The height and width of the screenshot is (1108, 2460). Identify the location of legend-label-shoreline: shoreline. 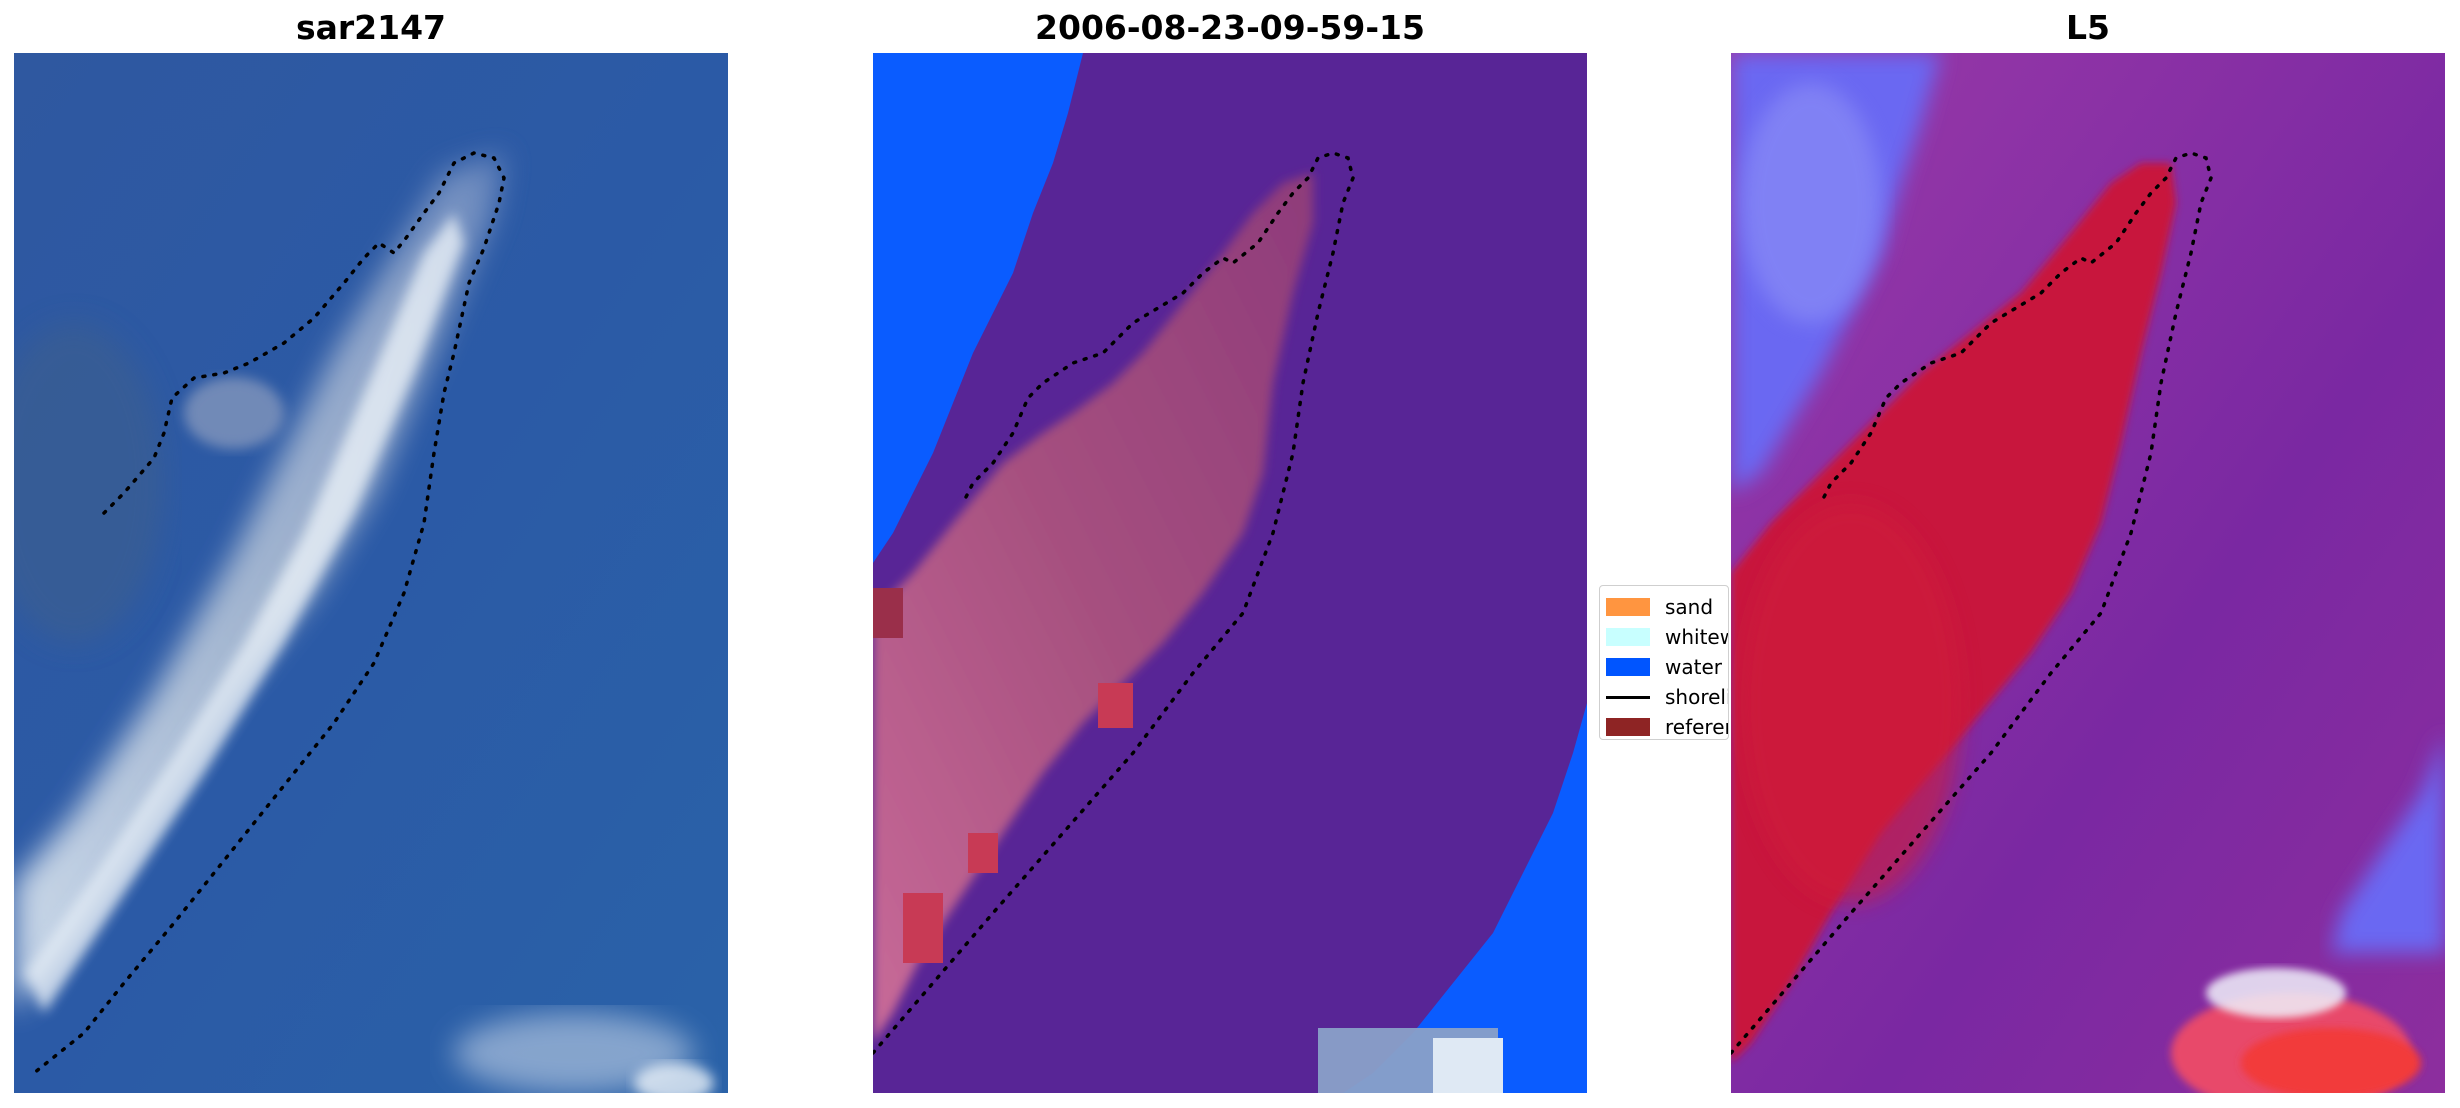
(1696, 697).